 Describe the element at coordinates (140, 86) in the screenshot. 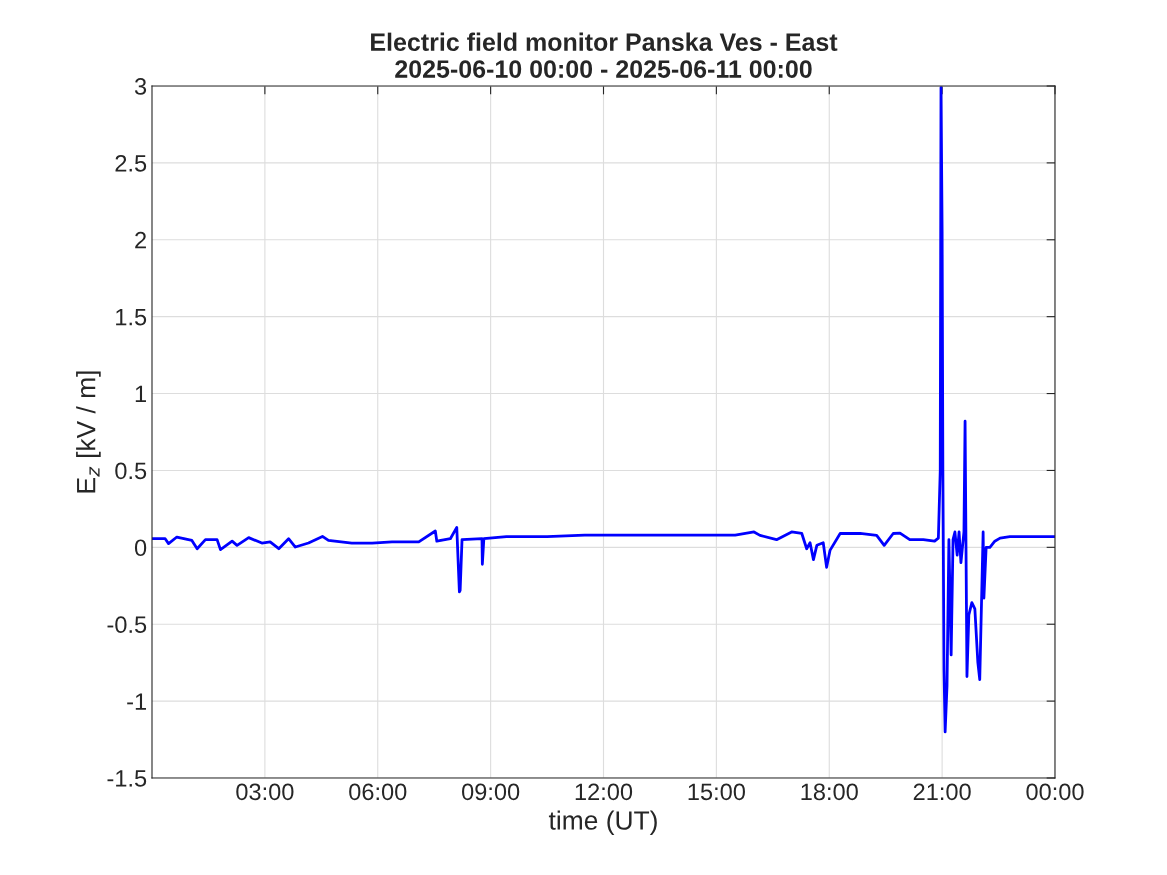

I see `y-tick-label: 3` at that location.